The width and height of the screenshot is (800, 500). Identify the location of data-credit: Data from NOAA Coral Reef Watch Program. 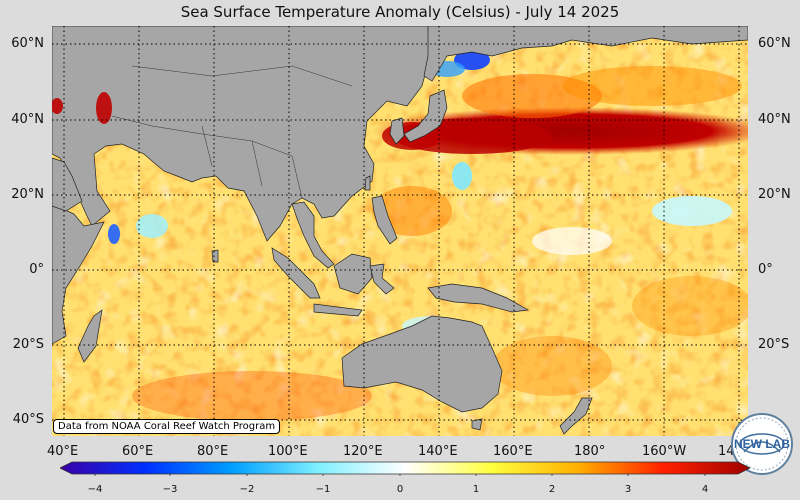
(167, 426).